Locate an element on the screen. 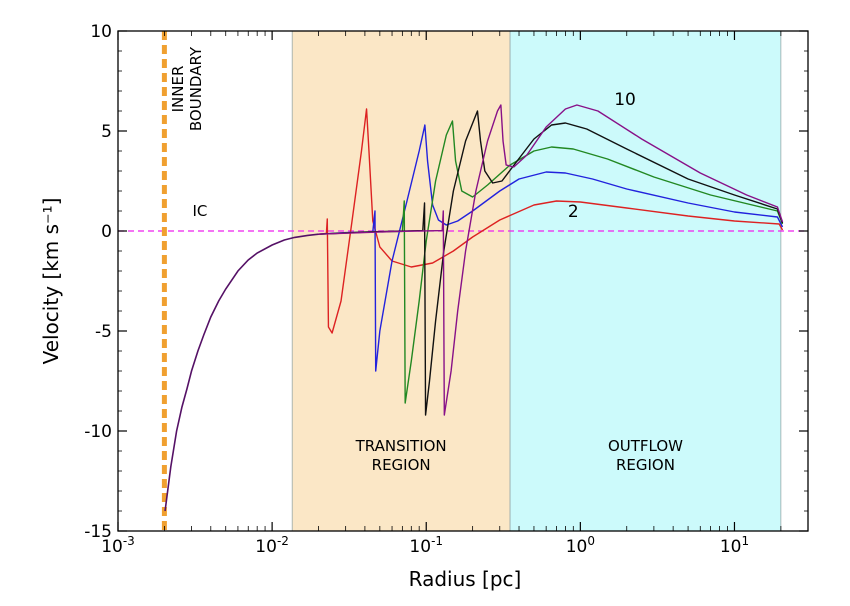  y-tick-label: -10 is located at coordinates (98, 432).